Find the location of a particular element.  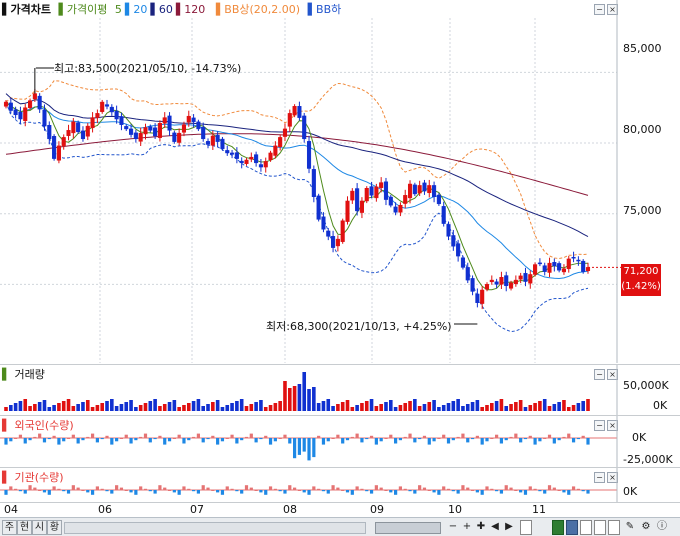

scroll-track is located at coordinates (215, 528).